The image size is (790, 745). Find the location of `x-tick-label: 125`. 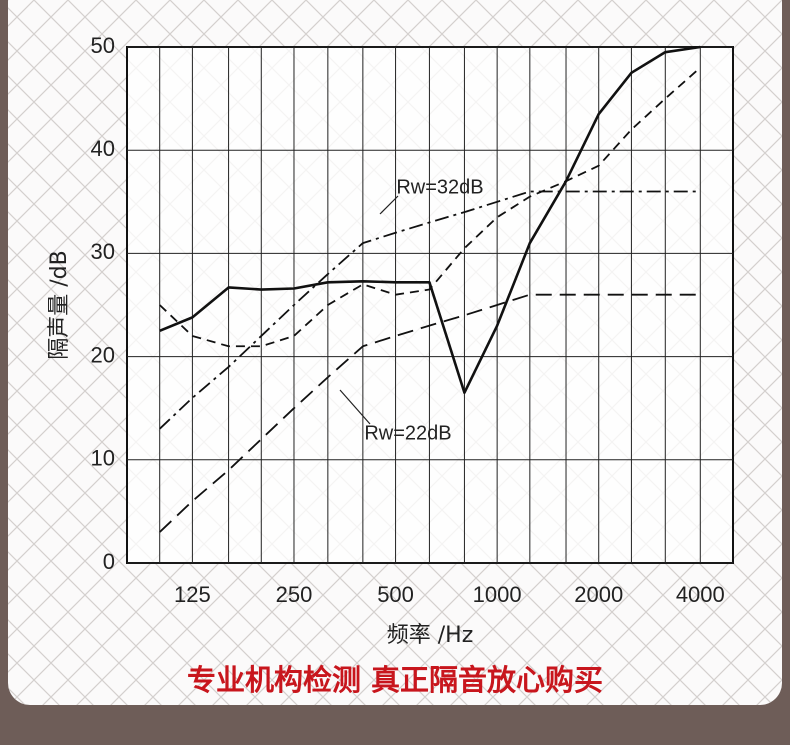

x-tick-label: 125 is located at coordinates (192, 594).